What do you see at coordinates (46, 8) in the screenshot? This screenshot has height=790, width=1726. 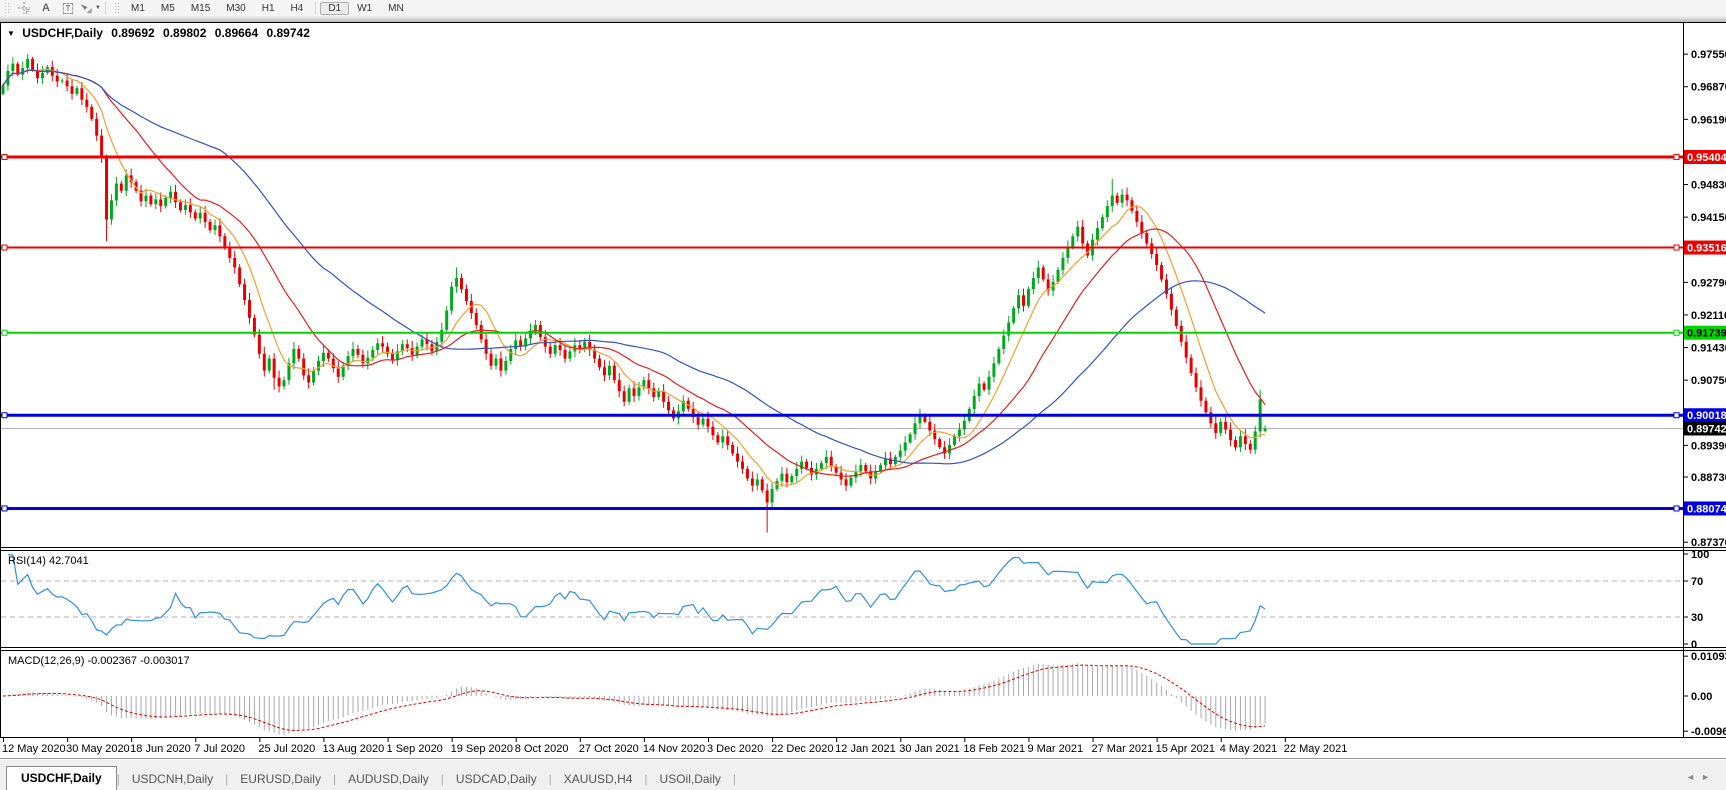 I see `text-label-icon: A` at bounding box center [46, 8].